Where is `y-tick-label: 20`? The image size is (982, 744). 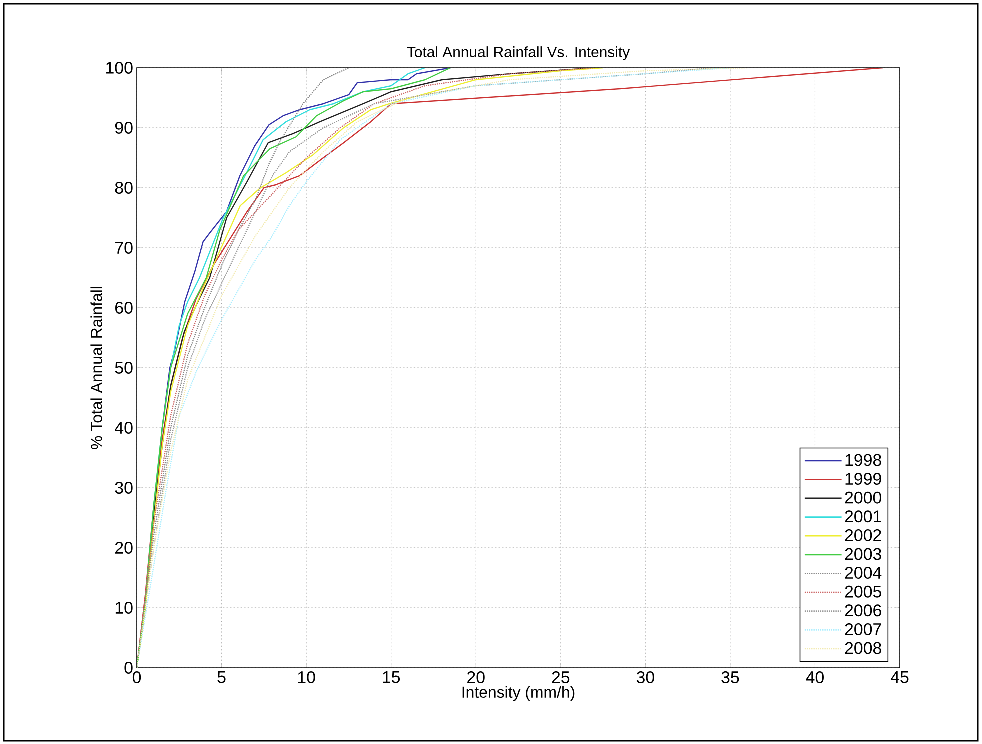 y-tick-label: 20 is located at coordinates (124, 548).